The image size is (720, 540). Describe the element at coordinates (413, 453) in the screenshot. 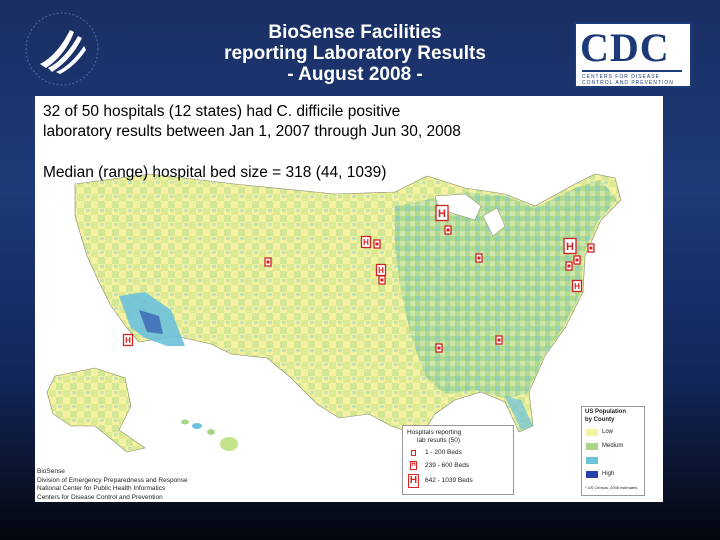

I see `small-hospital-marker-icon` at that location.